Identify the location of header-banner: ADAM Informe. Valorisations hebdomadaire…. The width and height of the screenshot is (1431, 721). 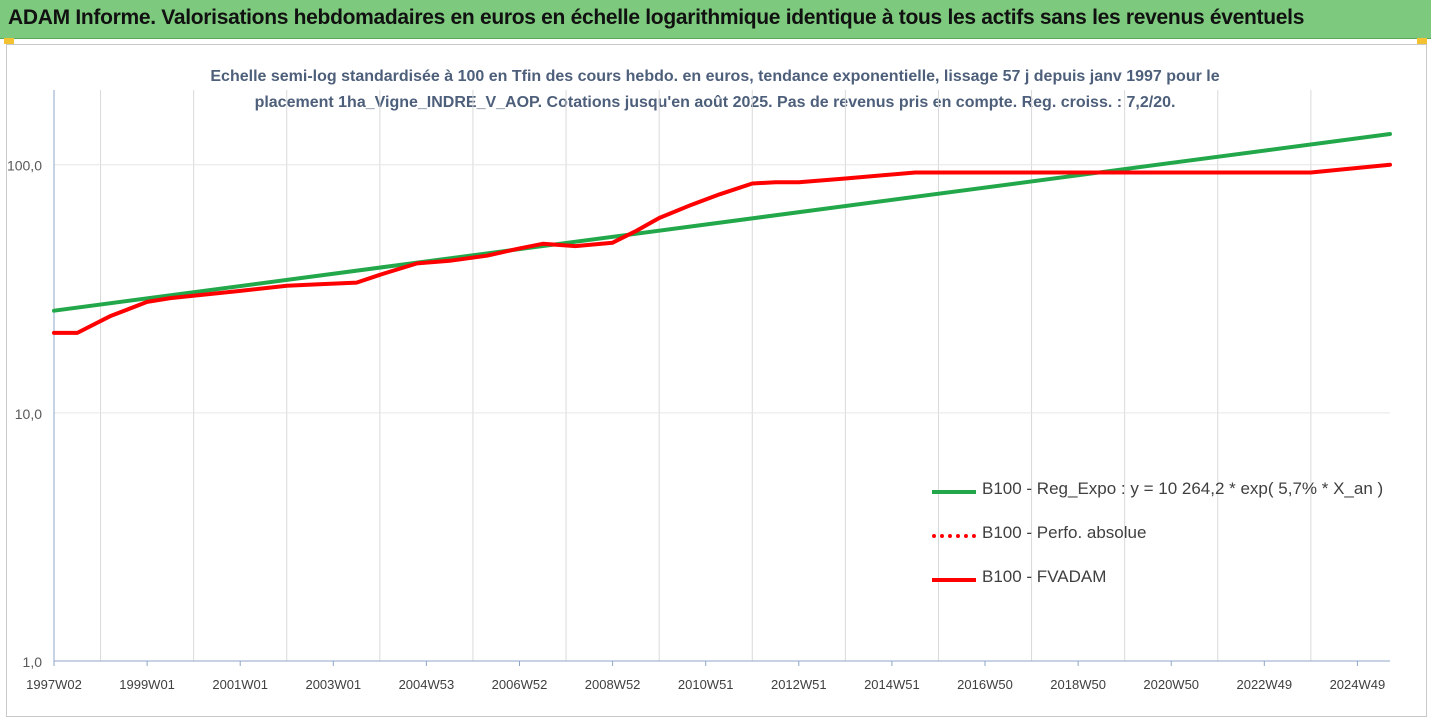
(715, 19).